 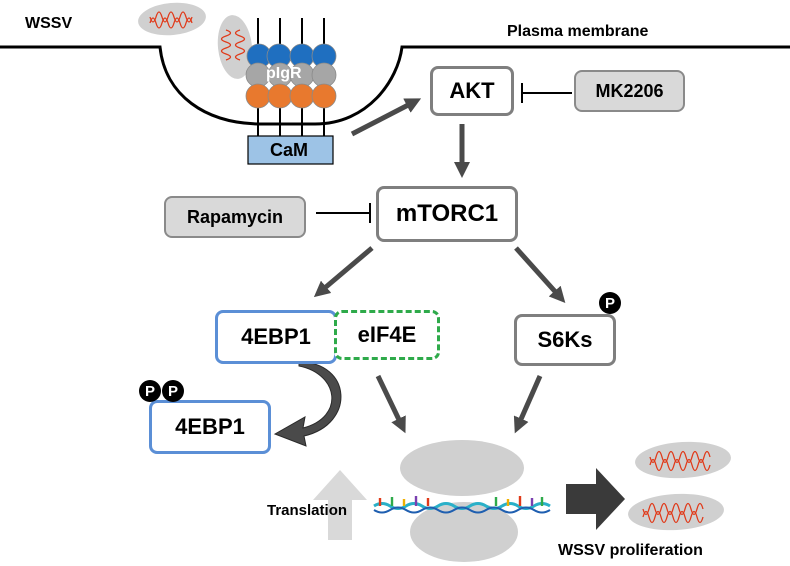 I want to click on arrow-phosphorylation, so click(x=307, y=404).